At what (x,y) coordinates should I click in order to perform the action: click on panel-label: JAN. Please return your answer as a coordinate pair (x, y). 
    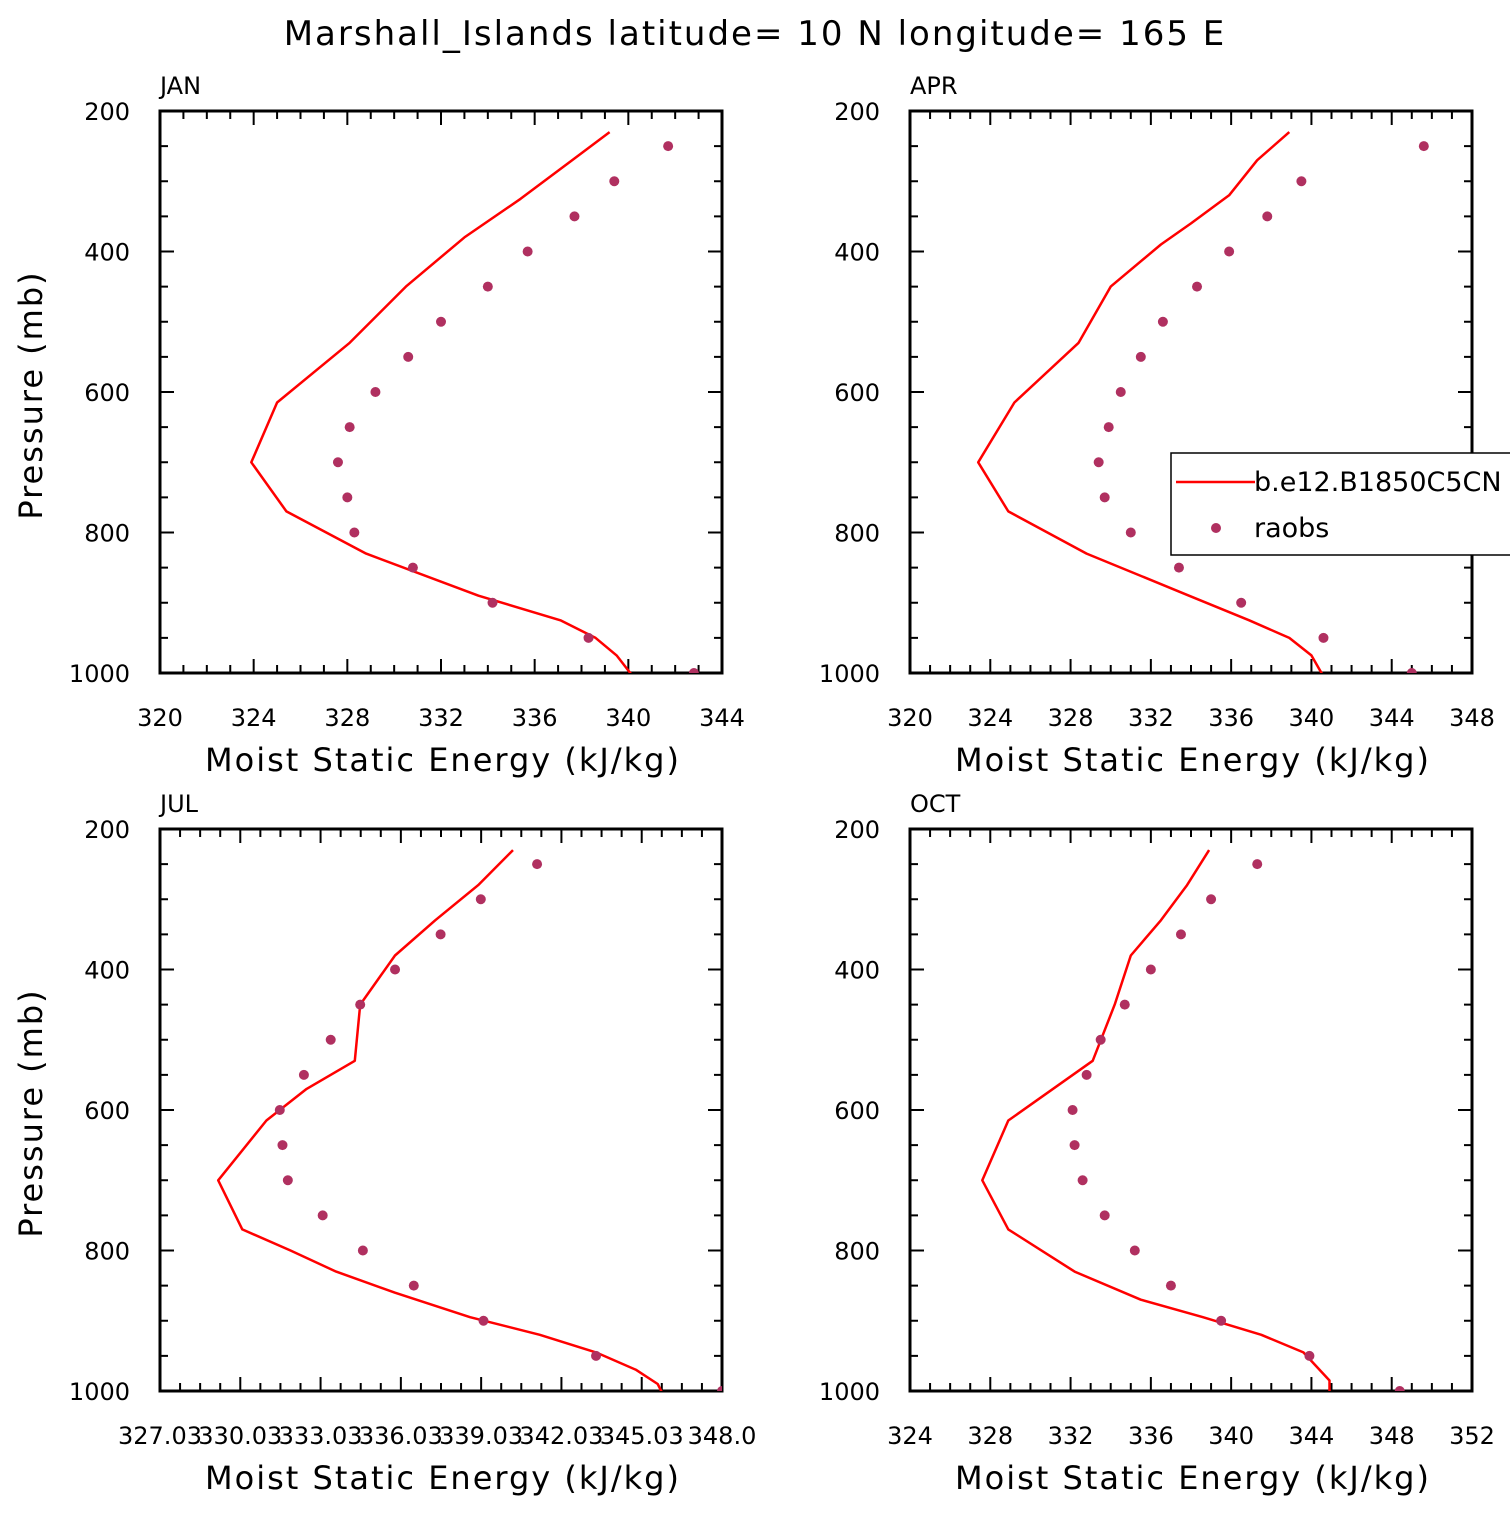
    Looking at the image, I should click on (179, 86).